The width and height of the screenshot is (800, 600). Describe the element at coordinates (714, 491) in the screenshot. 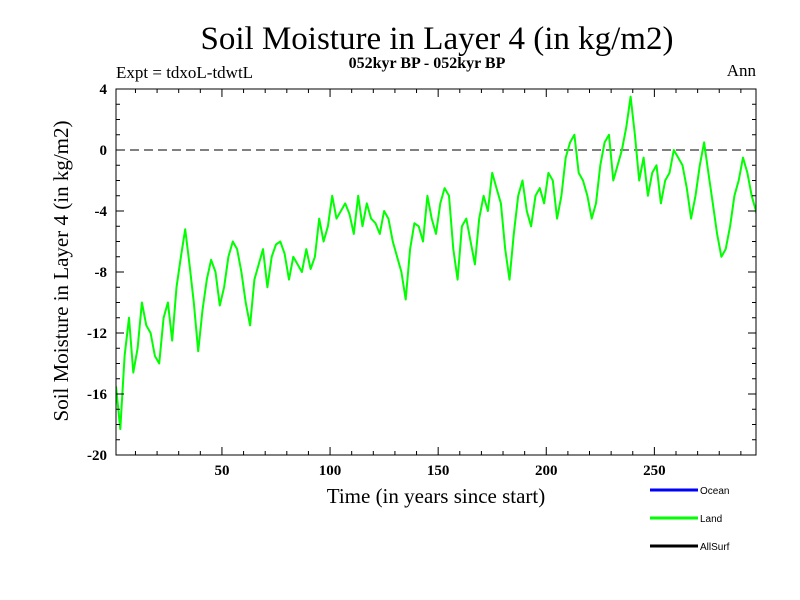

I see `legend-label-ocean: Ocean` at that location.